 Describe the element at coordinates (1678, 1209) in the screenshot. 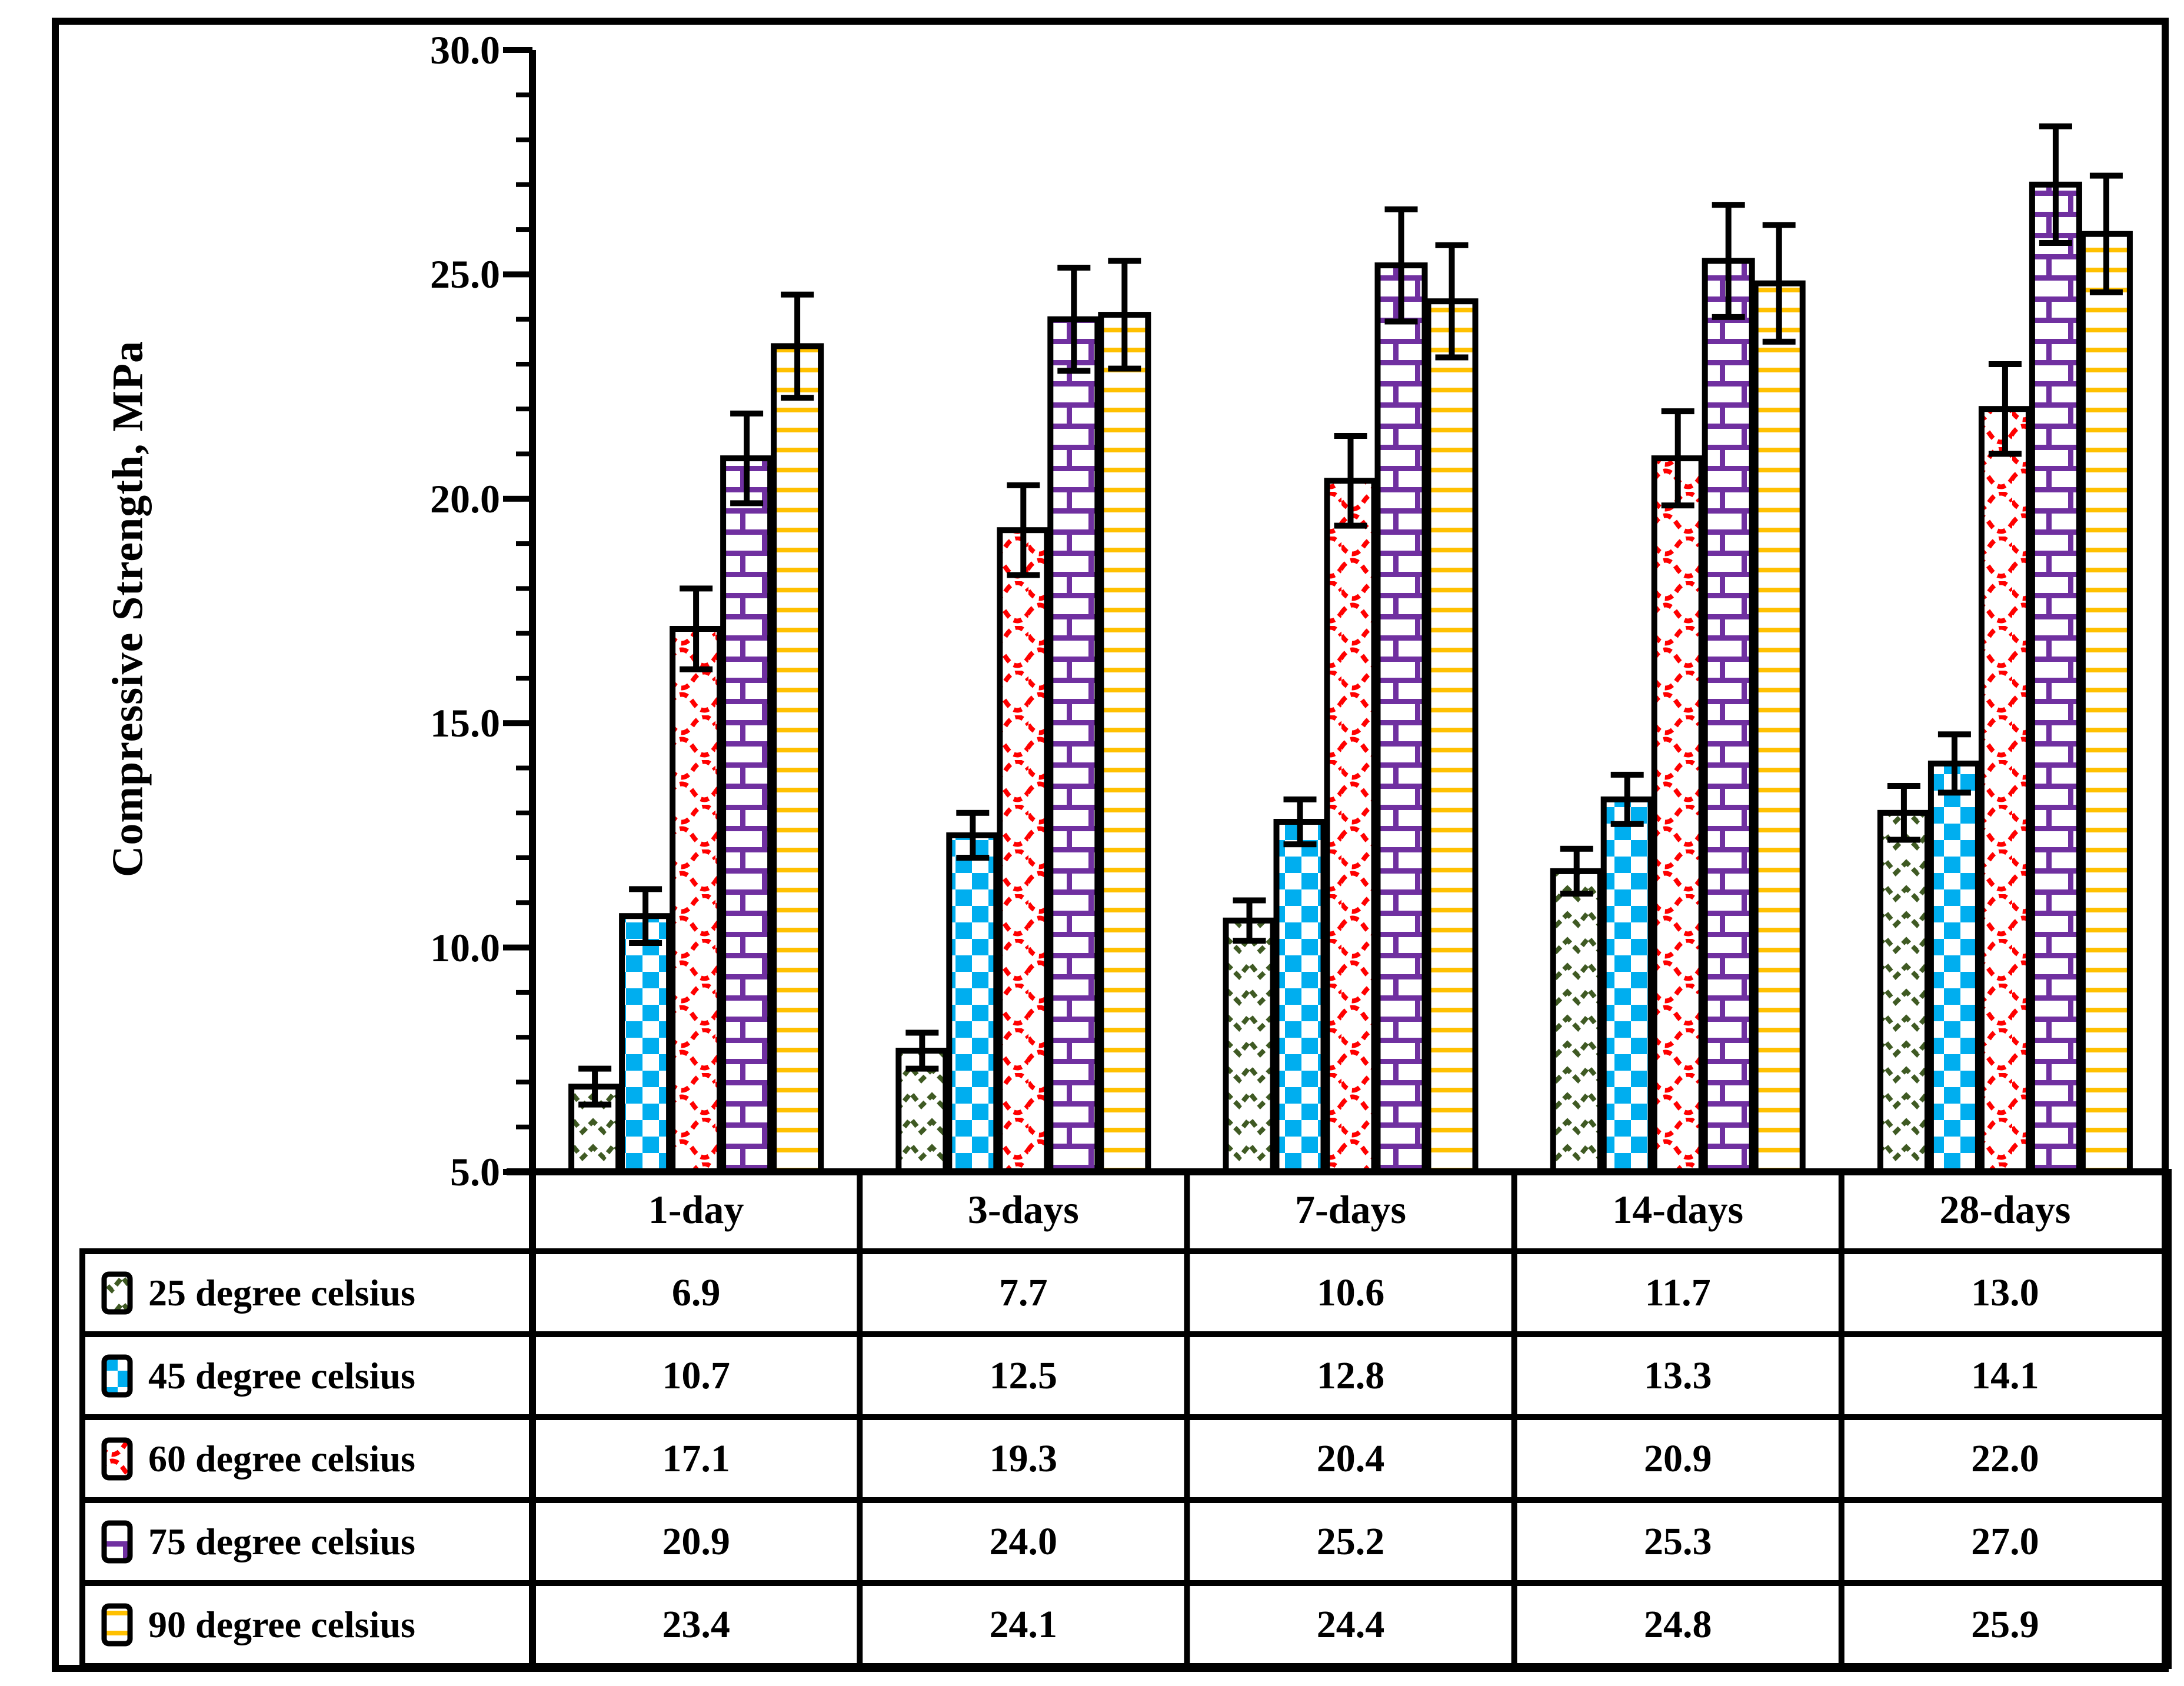

I see `category-header: 14-days` at that location.